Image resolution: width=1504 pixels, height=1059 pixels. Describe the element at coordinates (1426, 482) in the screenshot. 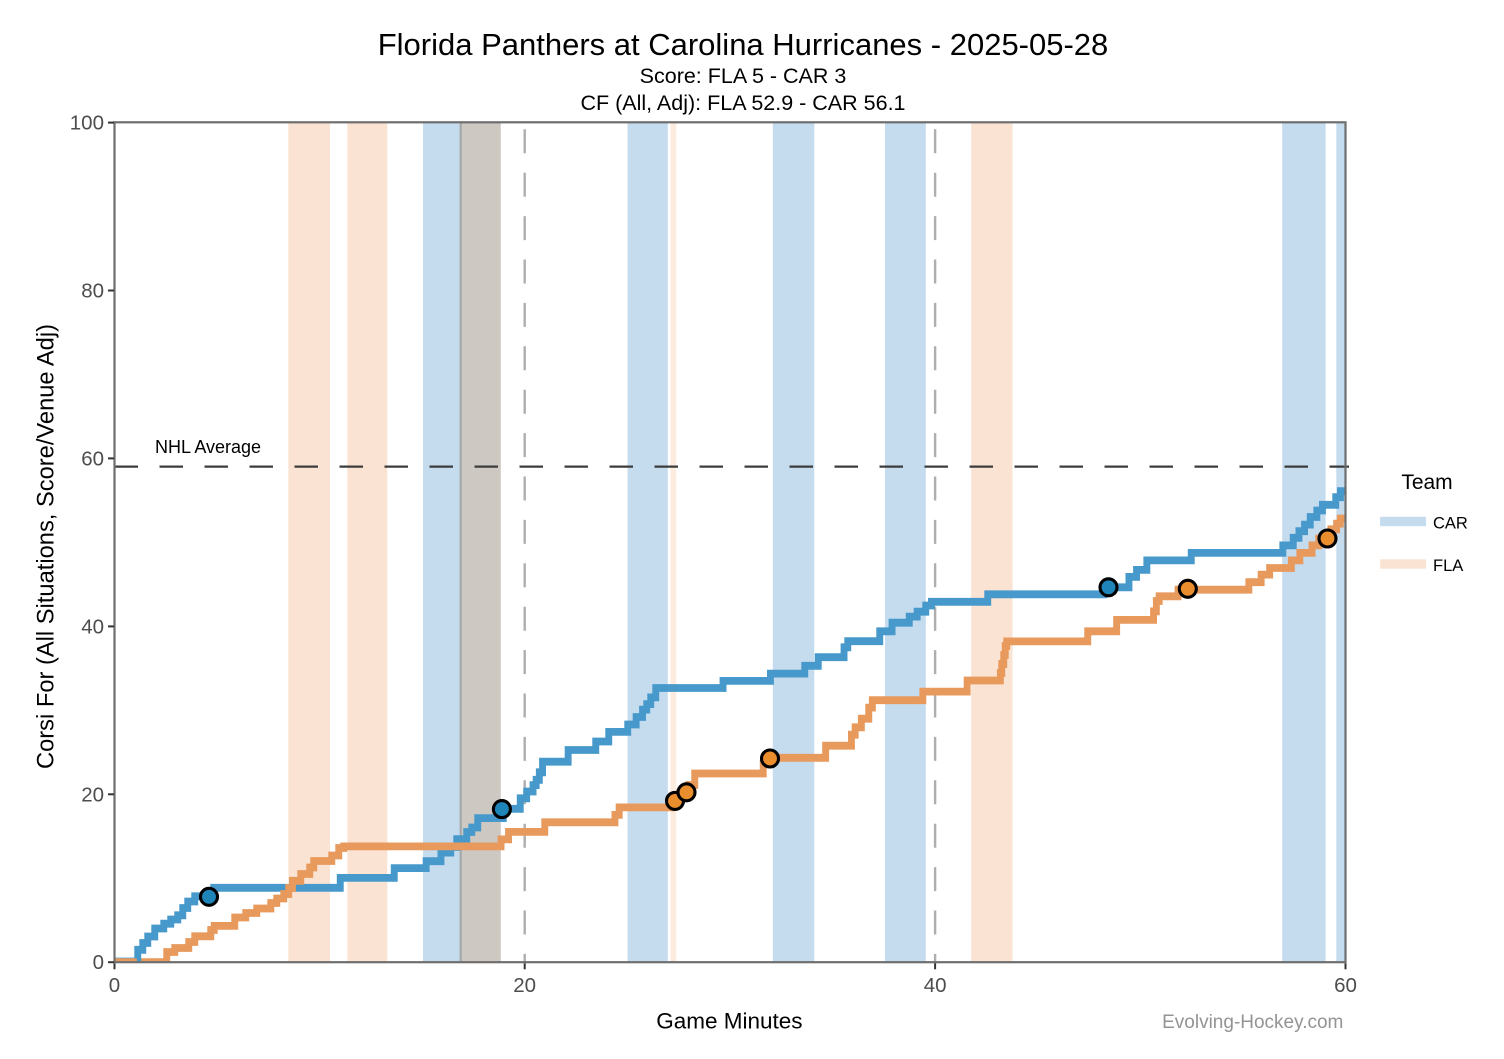

I see `svg-text: Team` at that location.